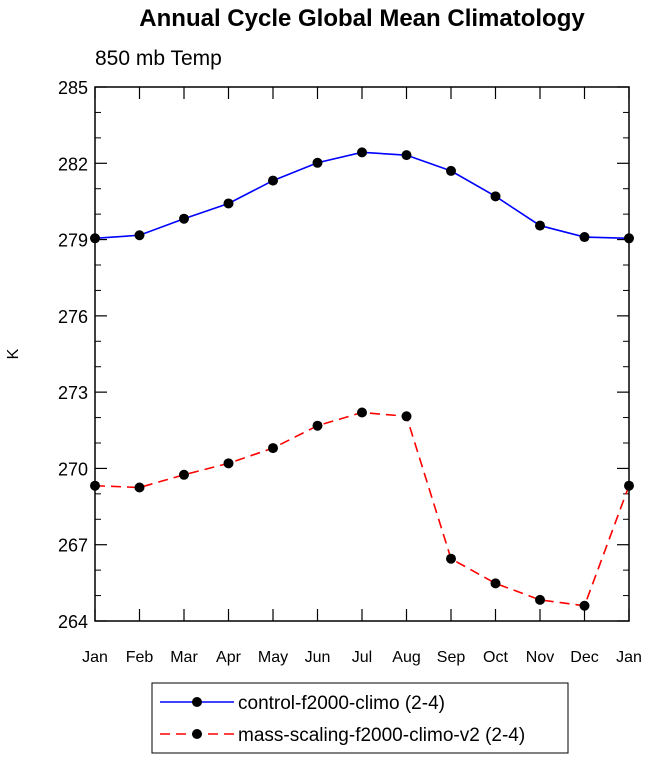 Image resolution: width=648 pixels, height=765 pixels. I want to click on legend-label-2: mass-scaling-f2000-climo-v2 (2-4), so click(381, 735).